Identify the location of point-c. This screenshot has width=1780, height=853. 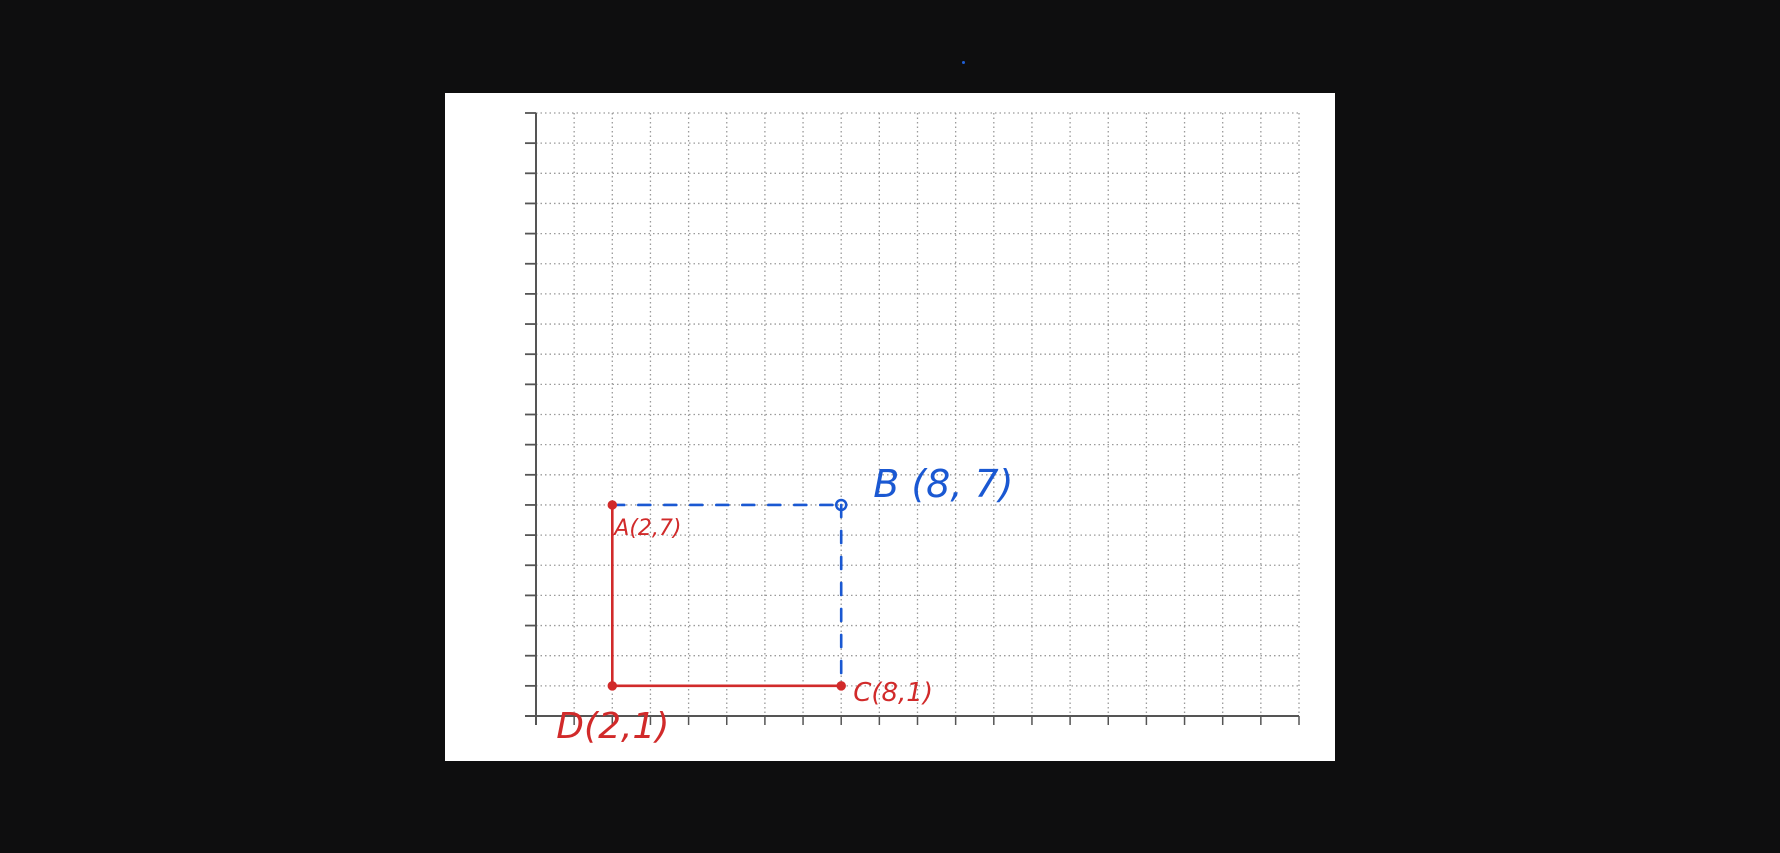
(841, 686).